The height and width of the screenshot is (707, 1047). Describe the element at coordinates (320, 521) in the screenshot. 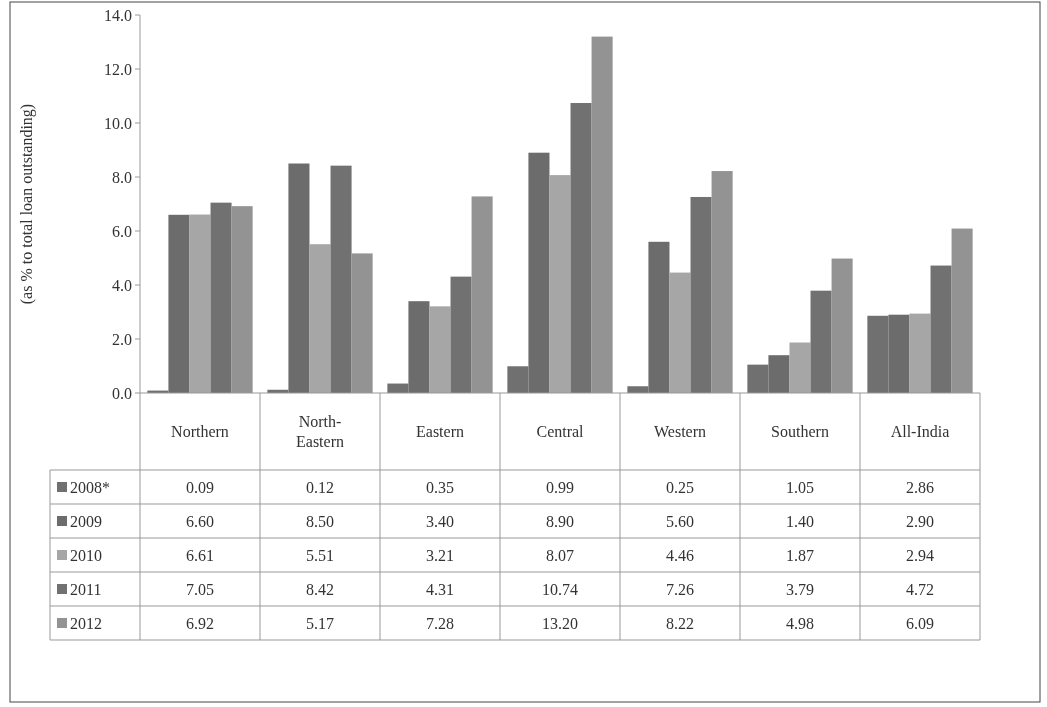

I see `data-label: 8.50` at that location.